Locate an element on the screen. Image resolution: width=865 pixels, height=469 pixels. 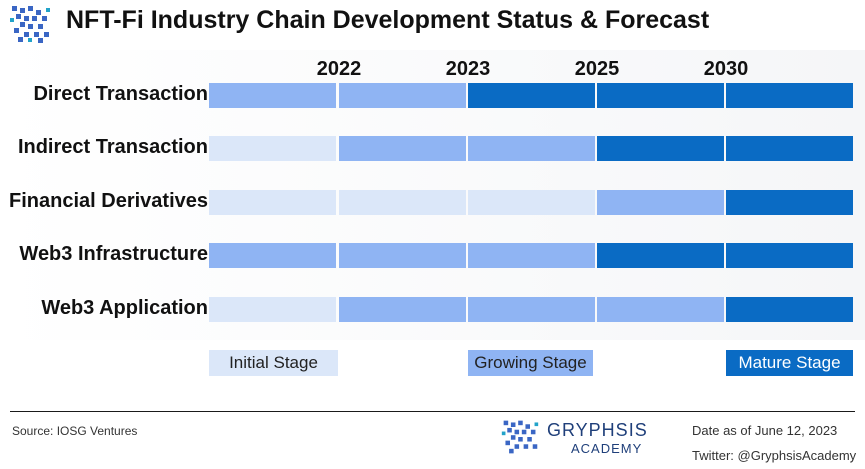
brand-name: GRYPHSIS is located at coordinates (597, 430).